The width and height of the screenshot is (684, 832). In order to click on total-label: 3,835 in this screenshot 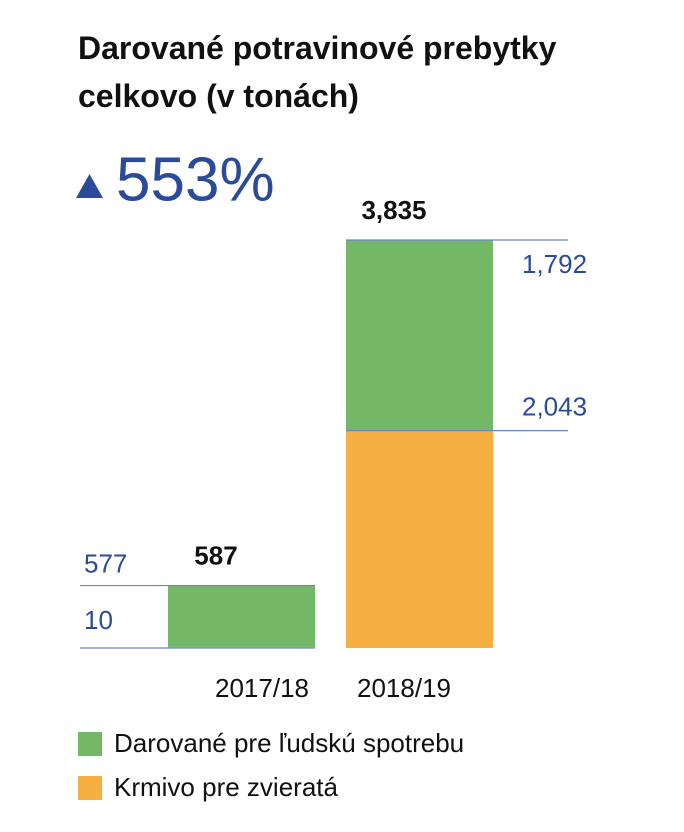, I will do `click(393, 210)`.